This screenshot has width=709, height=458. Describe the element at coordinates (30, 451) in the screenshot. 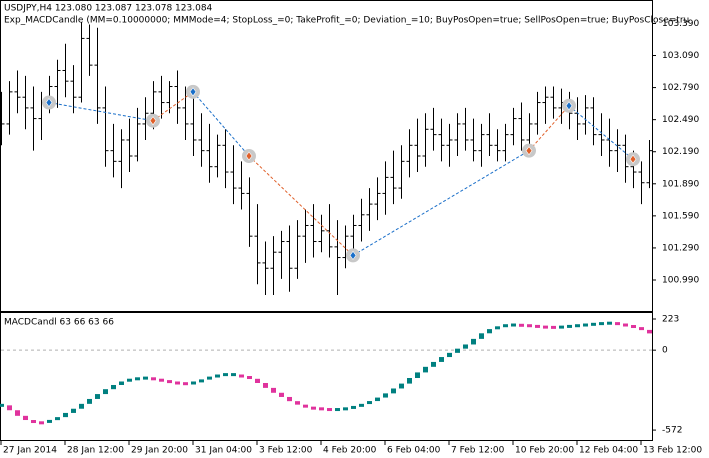

I see `x-tick-label: 27 Jan 2014` at that location.